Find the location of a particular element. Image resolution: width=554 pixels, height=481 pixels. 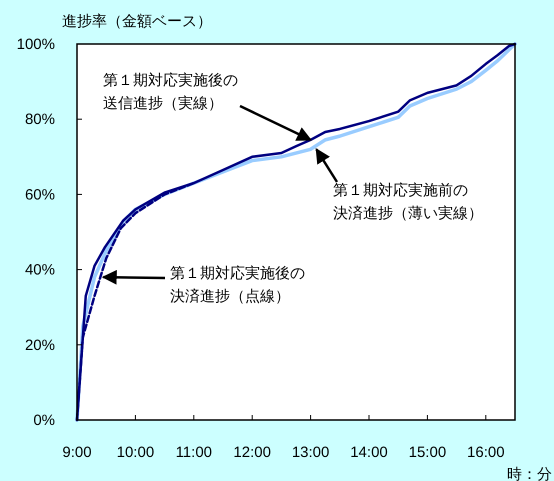

x-tick-label: 12:00 is located at coordinates (252, 452).